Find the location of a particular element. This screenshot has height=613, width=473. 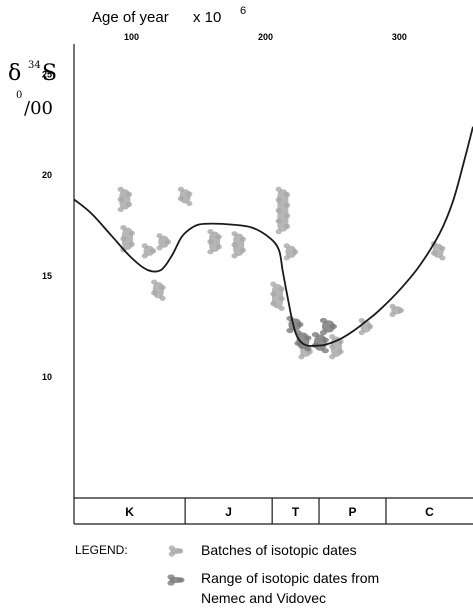

legend-label-nemec-line1: Range of isotopic dates from is located at coordinates (290, 578).